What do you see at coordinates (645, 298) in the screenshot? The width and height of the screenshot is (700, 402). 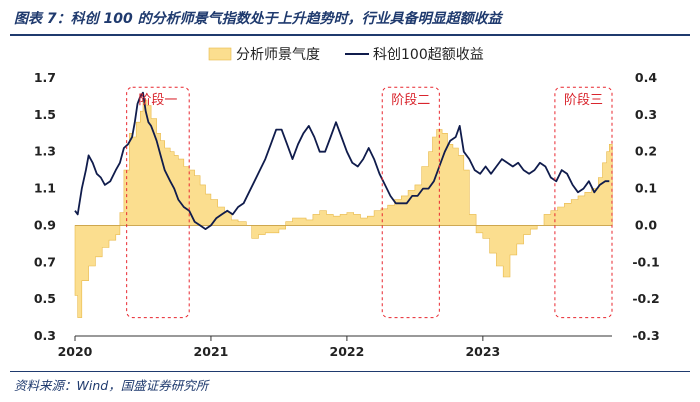 I see `right-tick-label: -0.2` at bounding box center [645, 298].